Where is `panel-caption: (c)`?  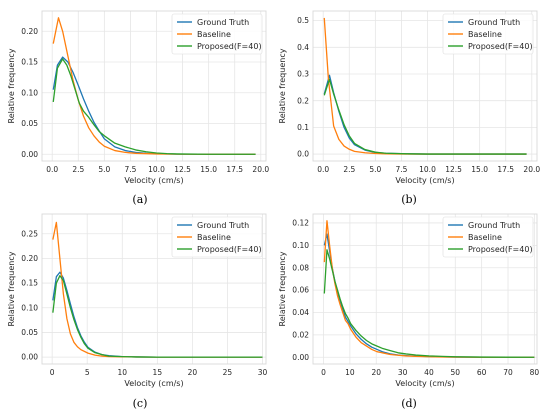
panel-caption: (c) is located at coordinates (140, 403).